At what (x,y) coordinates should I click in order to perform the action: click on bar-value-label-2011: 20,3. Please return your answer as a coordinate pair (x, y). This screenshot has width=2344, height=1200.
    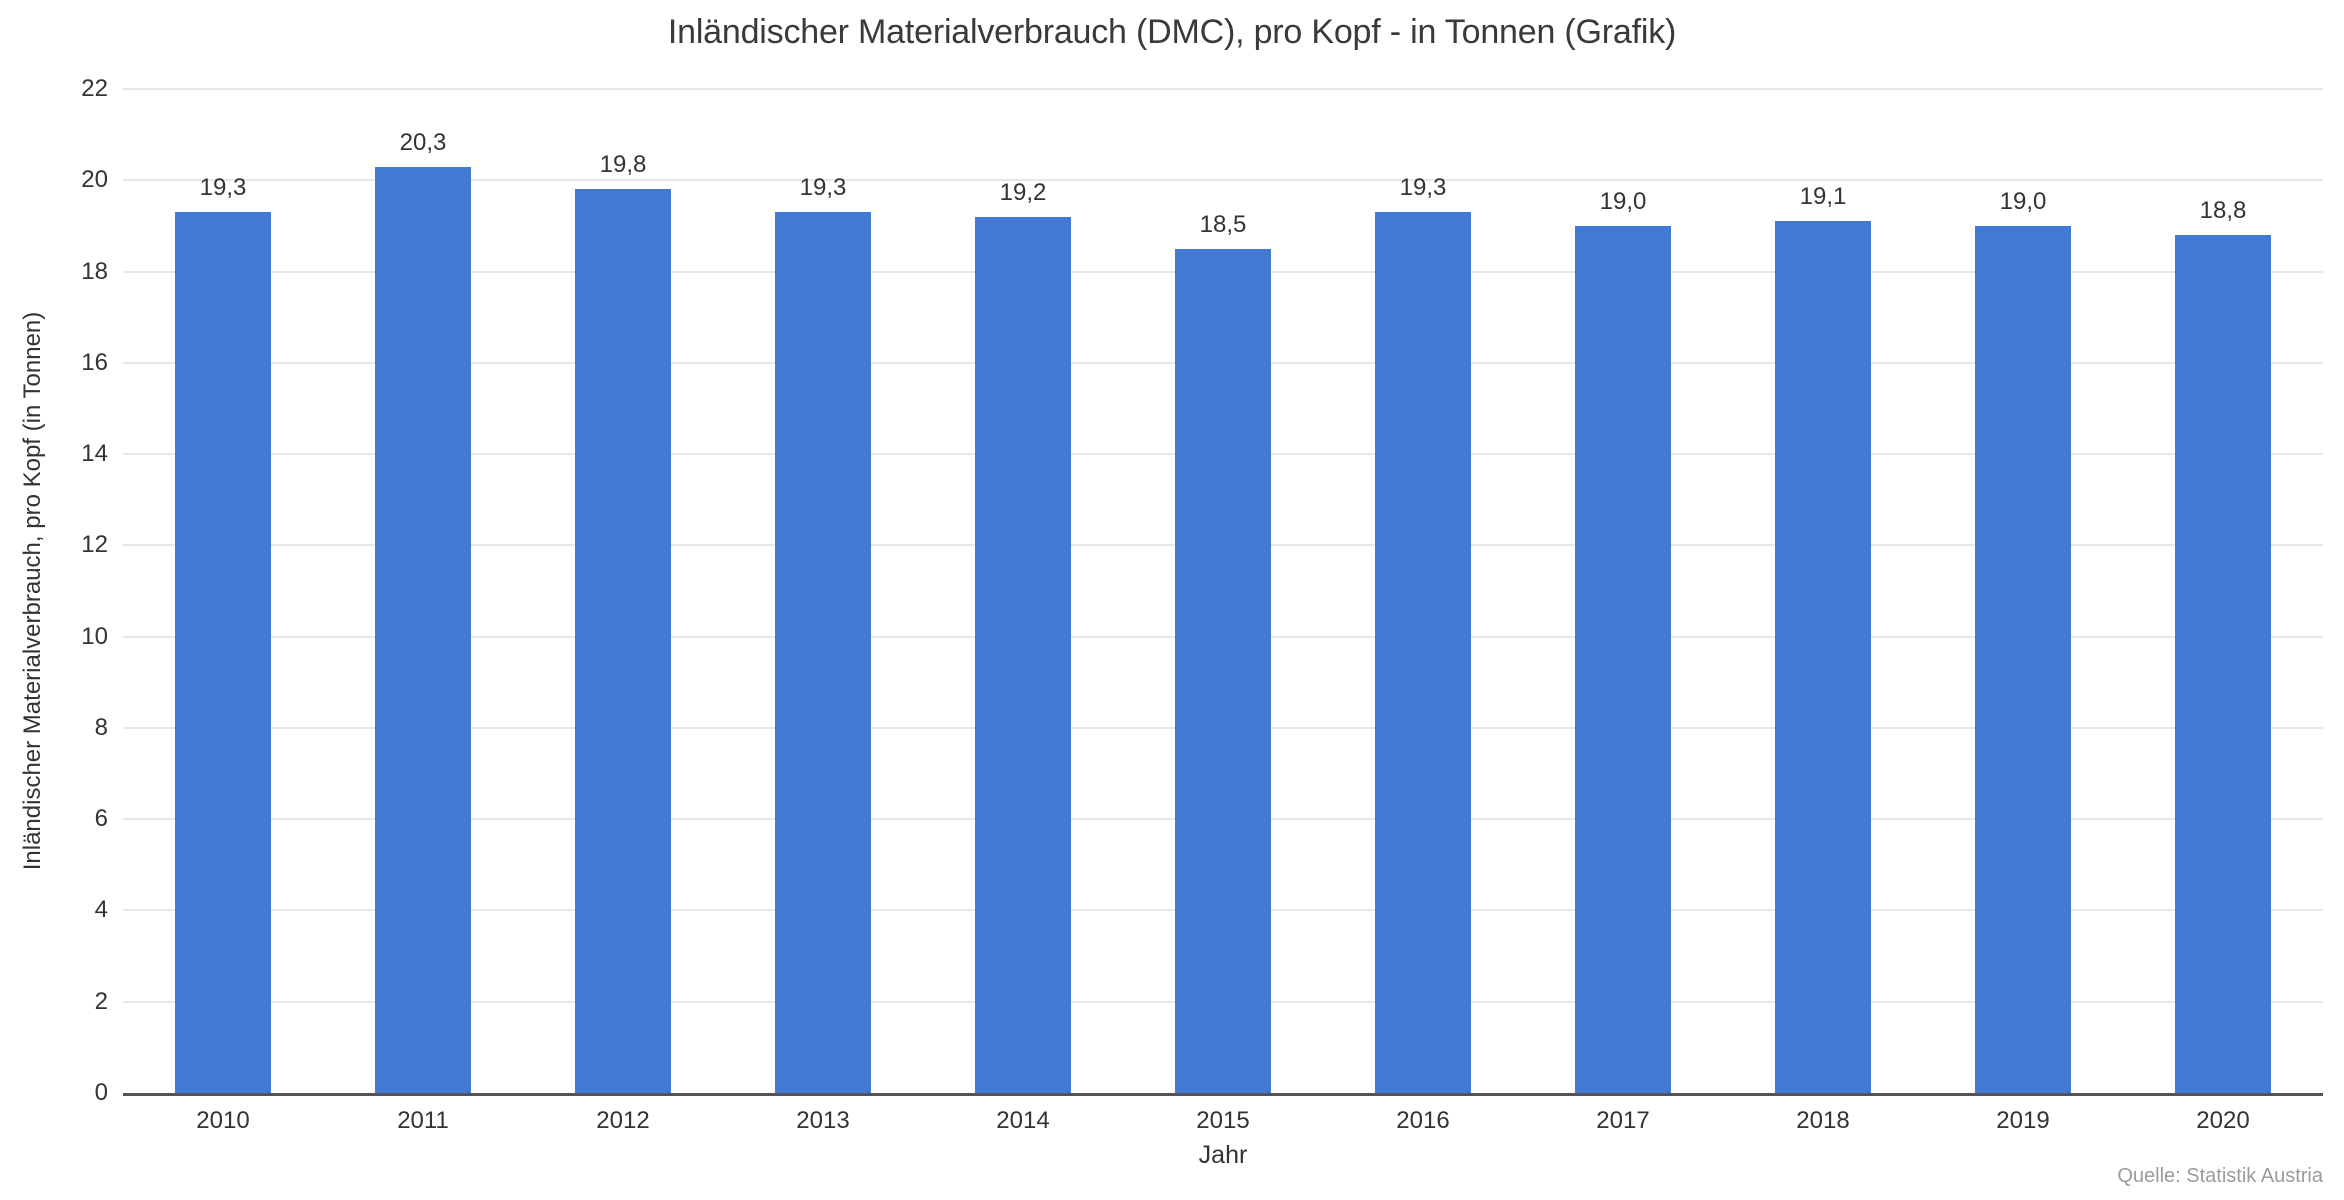
    Looking at the image, I should click on (423, 142).